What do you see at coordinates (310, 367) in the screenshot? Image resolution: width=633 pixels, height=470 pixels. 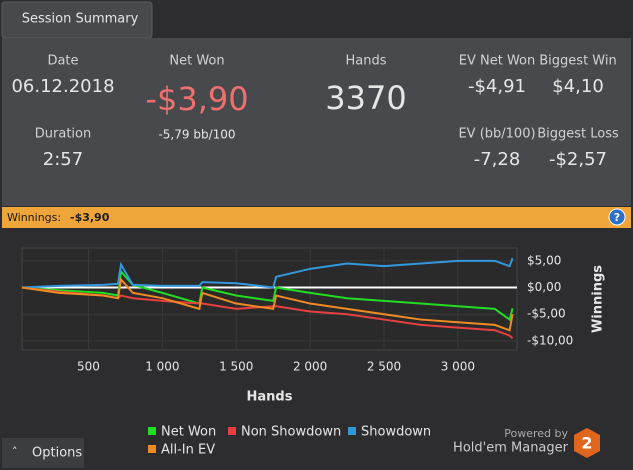 I see `x-tick-label: 2 000` at bounding box center [310, 367].